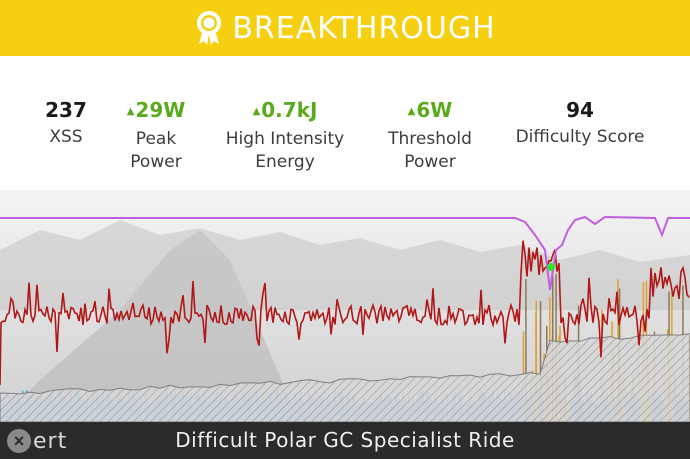 The image size is (690, 459). Describe the element at coordinates (66, 137) in the screenshot. I see `stat-label: XSS` at that location.